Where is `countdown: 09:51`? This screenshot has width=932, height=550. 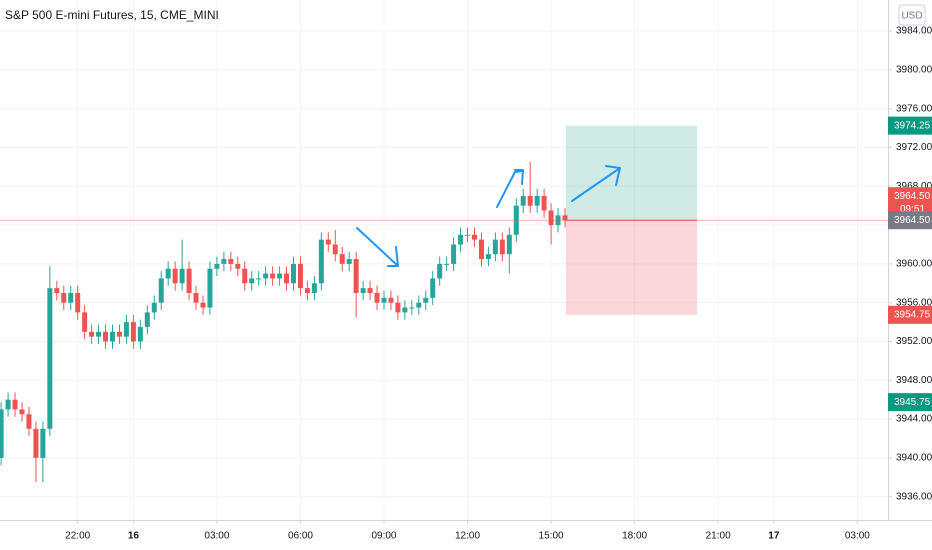 countdown: 09:51 is located at coordinates (912, 209).